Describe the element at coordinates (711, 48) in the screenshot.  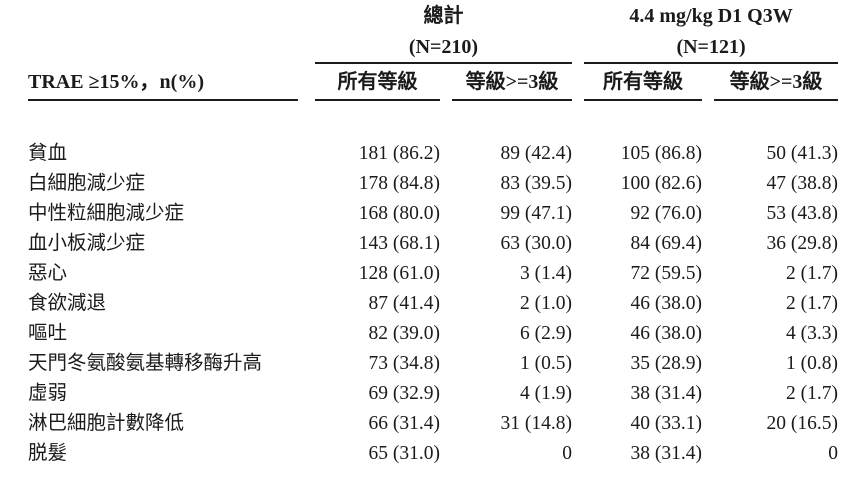
I see `group-n-dose: (N=121)` at that location.